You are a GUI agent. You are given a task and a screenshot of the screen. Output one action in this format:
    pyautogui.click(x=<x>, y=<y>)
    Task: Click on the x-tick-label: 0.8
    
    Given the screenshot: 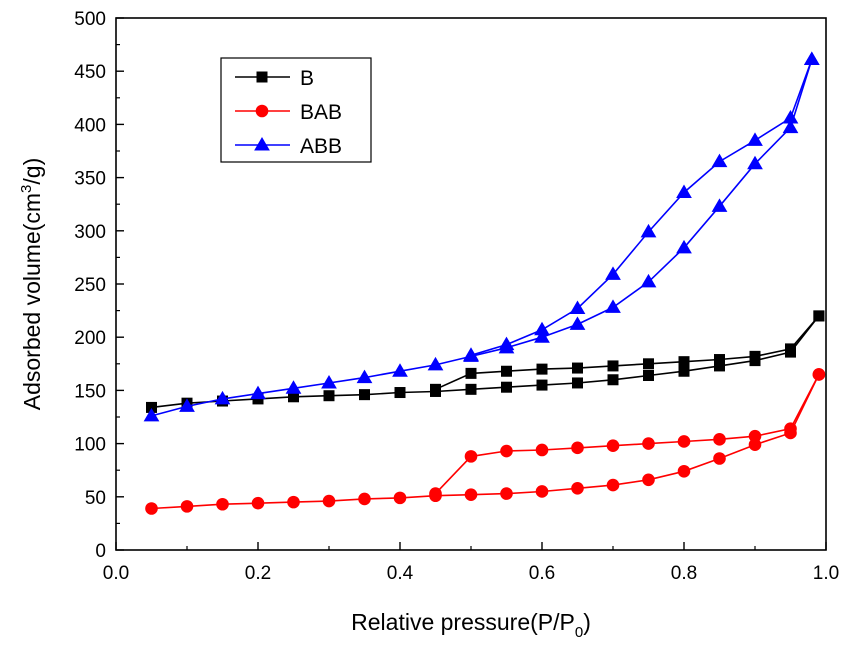 What is the action you would take?
    pyautogui.click(x=684, y=573)
    